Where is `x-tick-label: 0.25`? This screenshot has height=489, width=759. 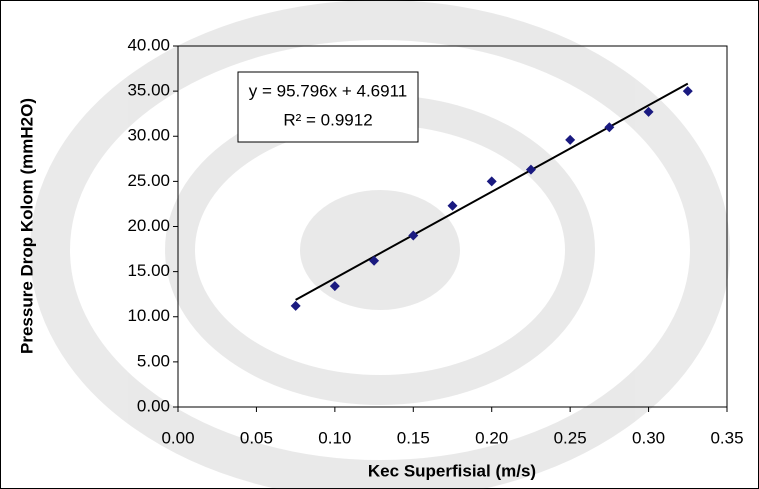
x-tick-label: 0.25 is located at coordinates (570, 437).